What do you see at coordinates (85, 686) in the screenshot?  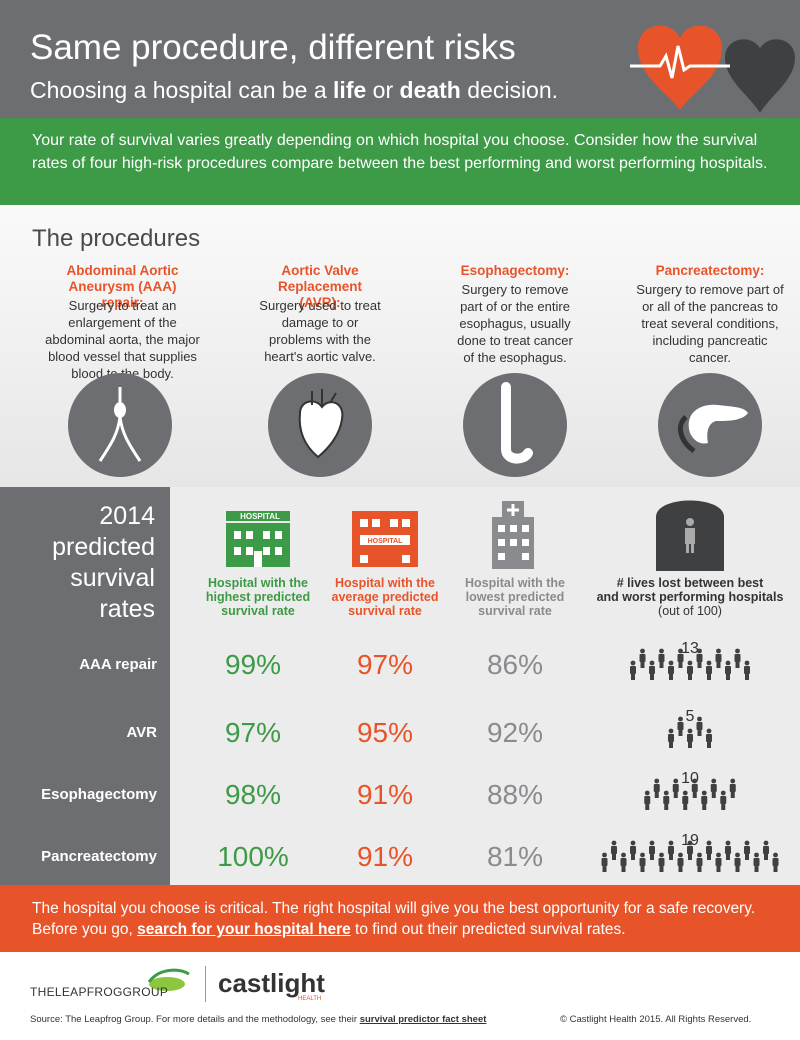 I see `table-sidebar` at bounding box center [85, 686].